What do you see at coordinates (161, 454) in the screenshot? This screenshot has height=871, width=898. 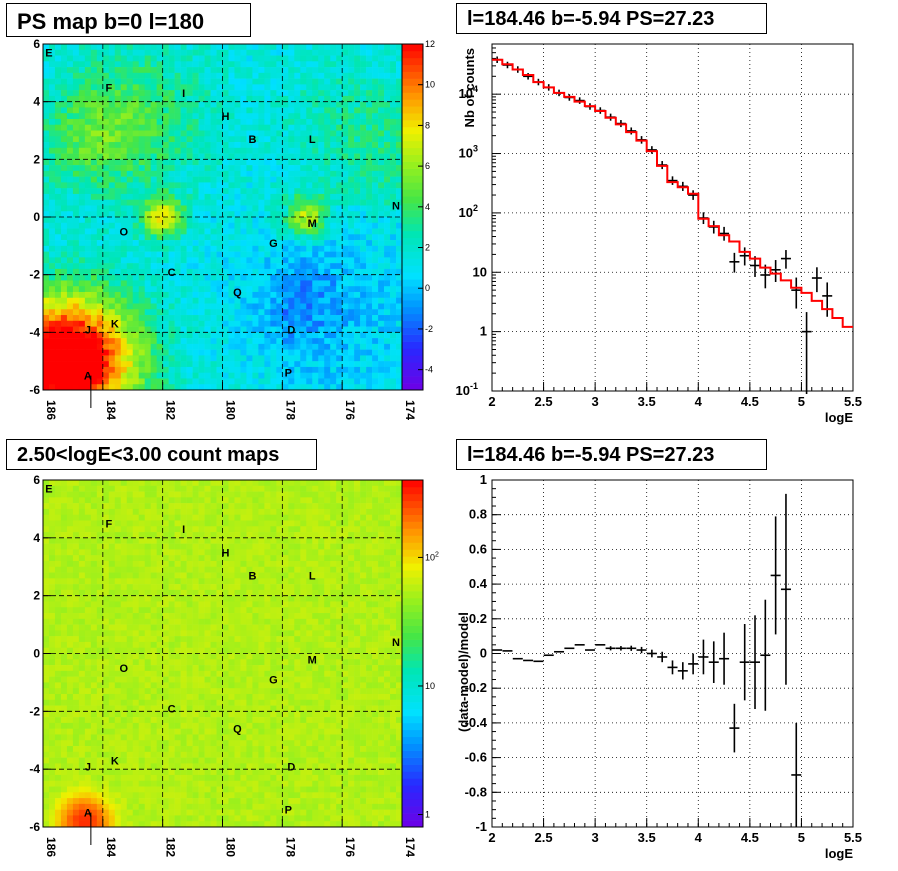 I see `count-map-title: 2.50<logE<3.00 count maps` at bounding box center [161, 454].